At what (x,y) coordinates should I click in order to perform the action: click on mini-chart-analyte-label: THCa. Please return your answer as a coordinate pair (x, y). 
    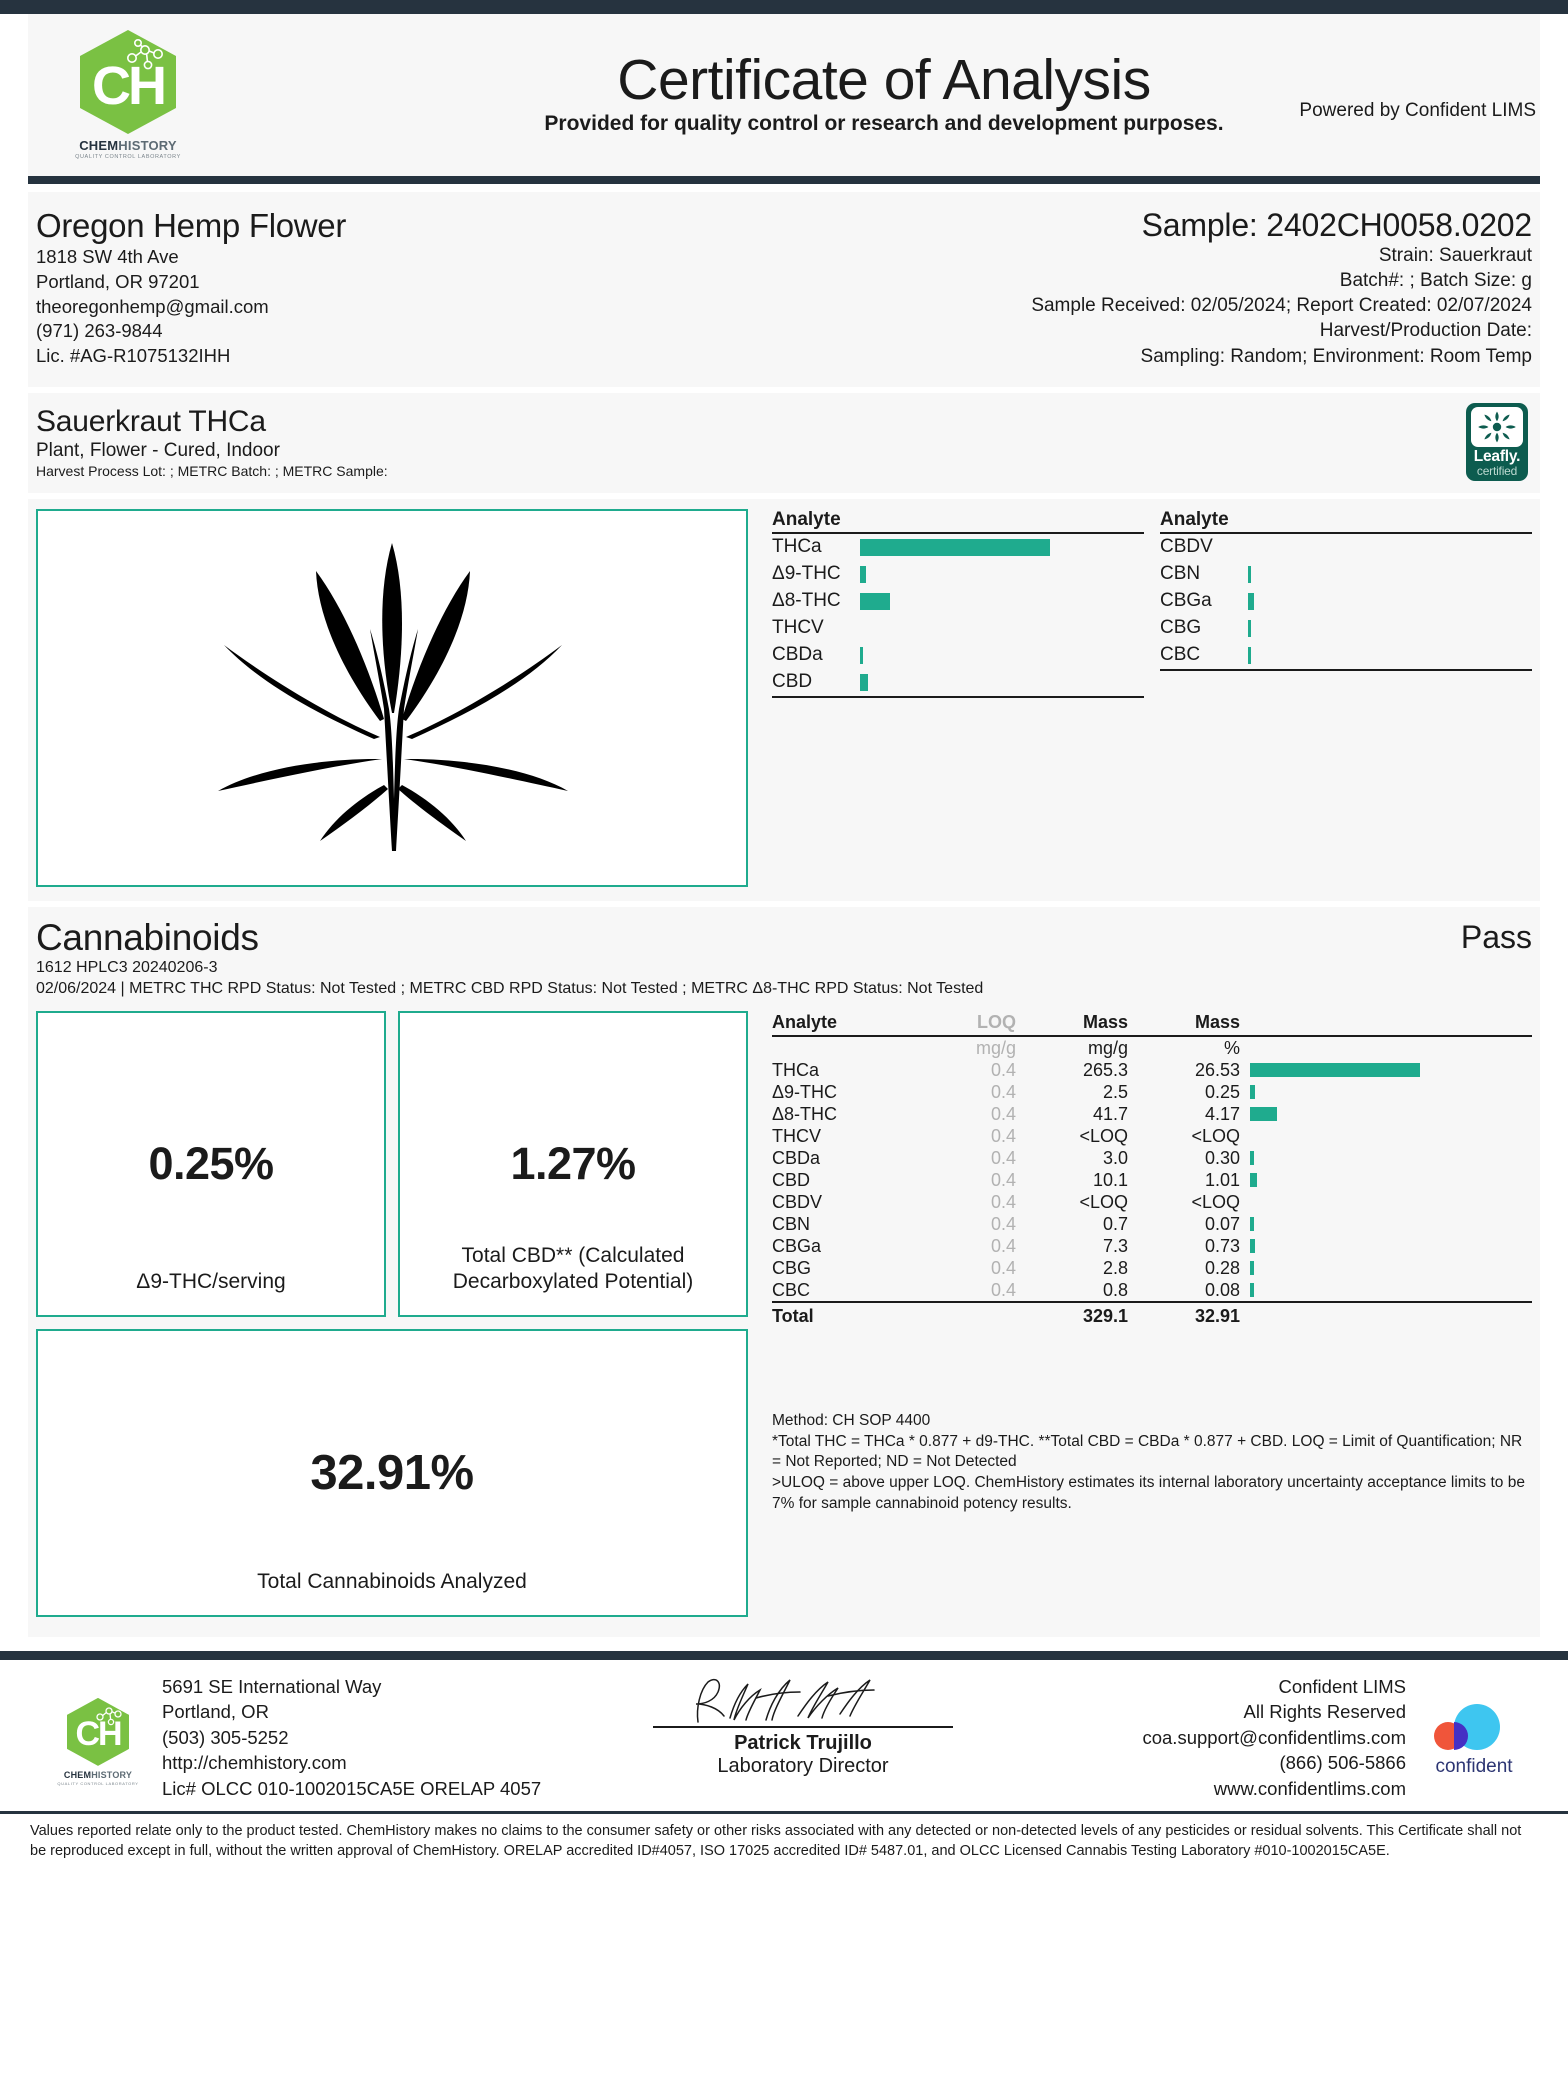
    Looking at the image, I should click on (797, 547).